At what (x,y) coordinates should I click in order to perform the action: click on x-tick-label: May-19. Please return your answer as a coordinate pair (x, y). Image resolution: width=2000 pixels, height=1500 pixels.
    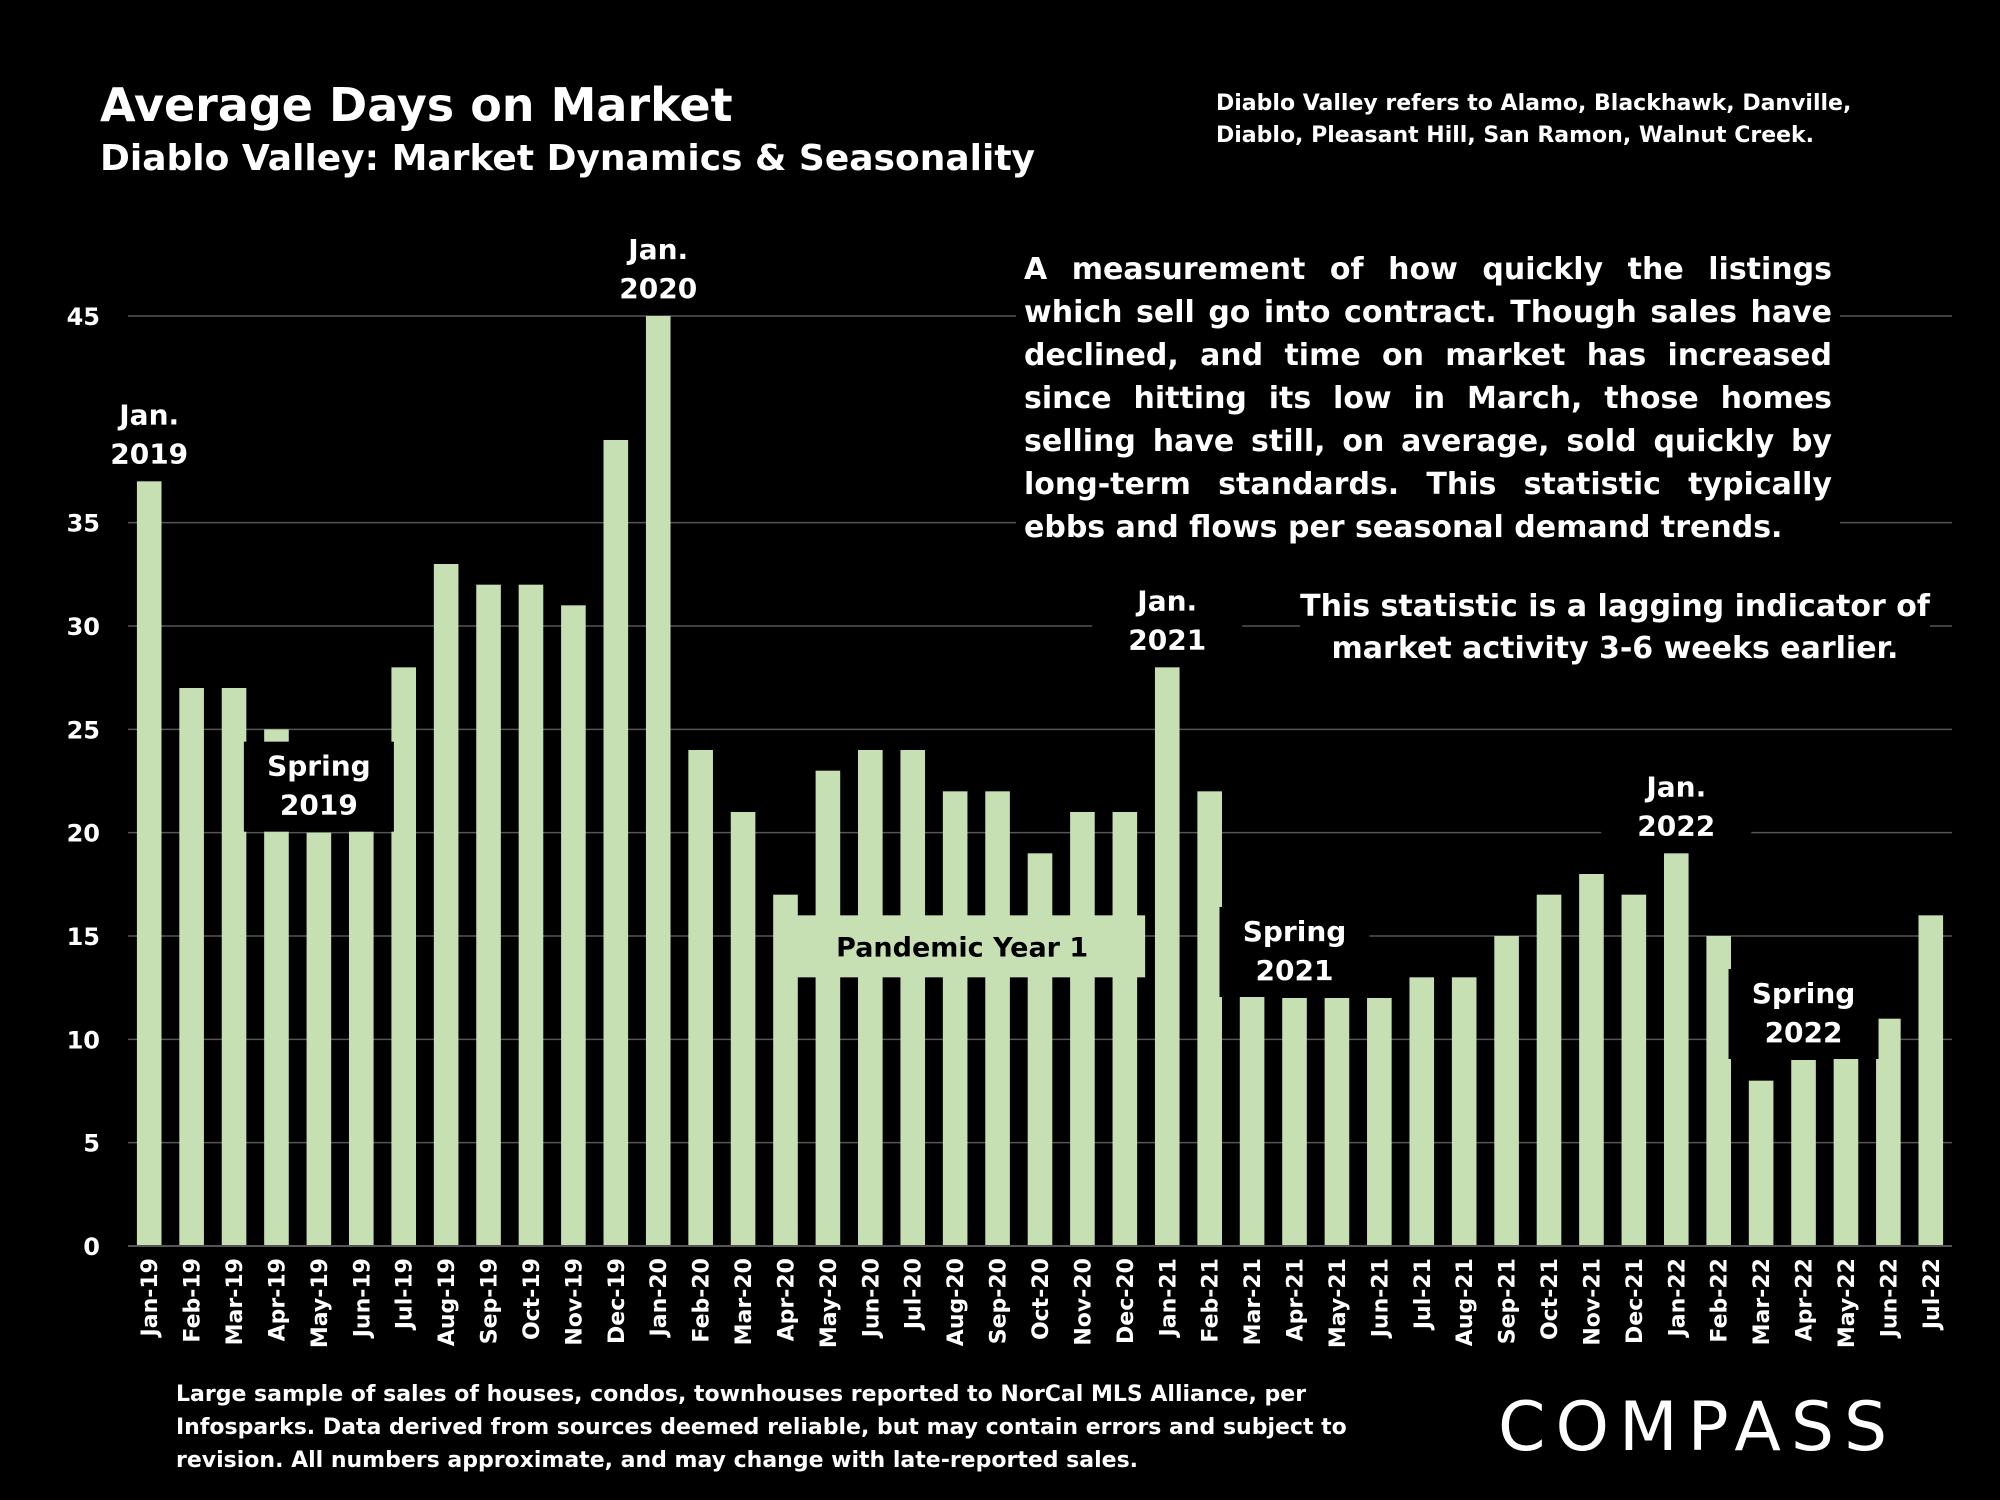
    Looking at the image, I should click on (320, 1303).